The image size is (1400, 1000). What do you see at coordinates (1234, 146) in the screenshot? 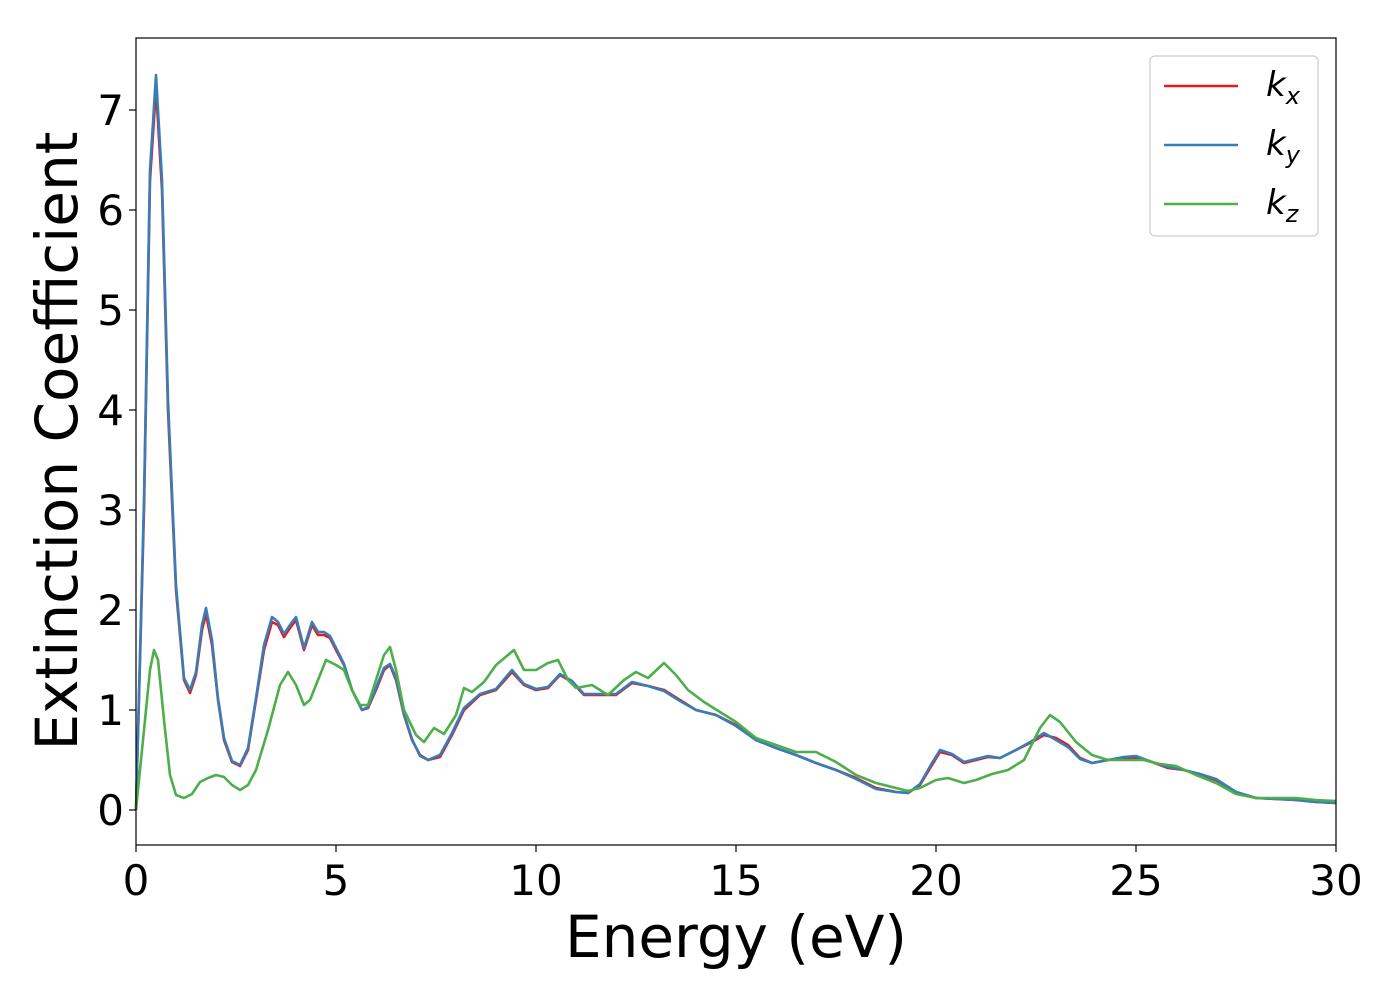
I see `legend: kx ky kz` at bounding box center [1234, 146].